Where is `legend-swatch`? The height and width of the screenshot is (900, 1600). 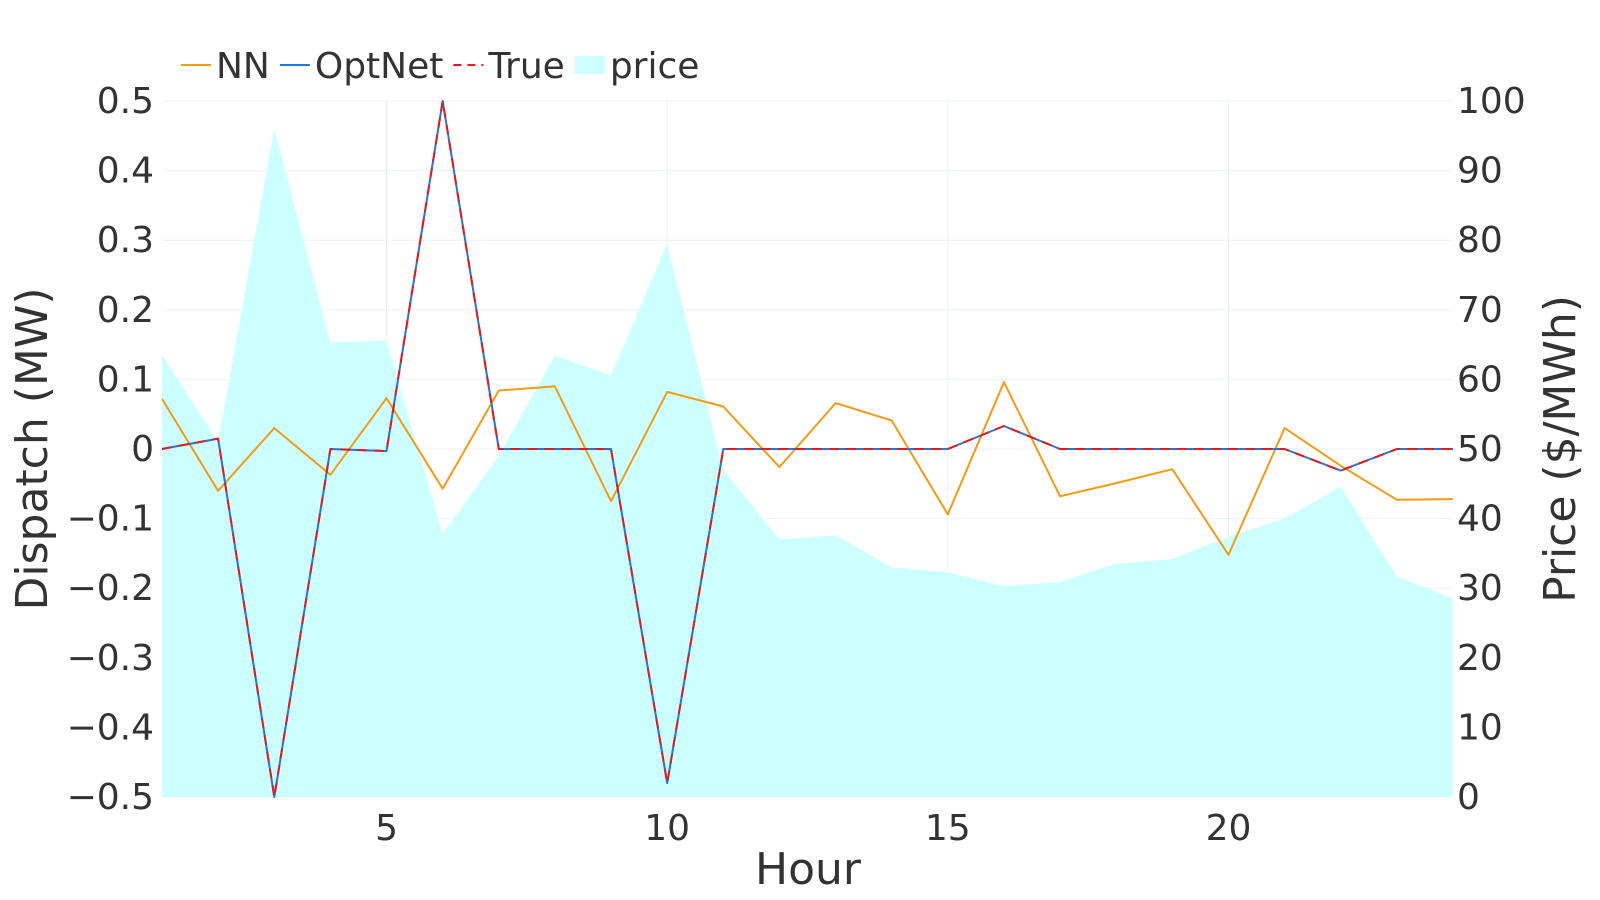 legend-swatch is located at coordinates (589, 65).